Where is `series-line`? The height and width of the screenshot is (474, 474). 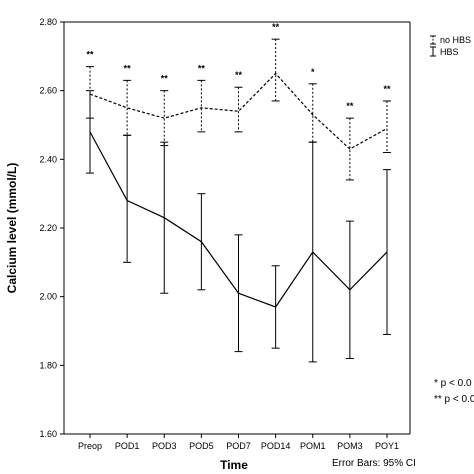 series-line is located at coordinates (238, 111).